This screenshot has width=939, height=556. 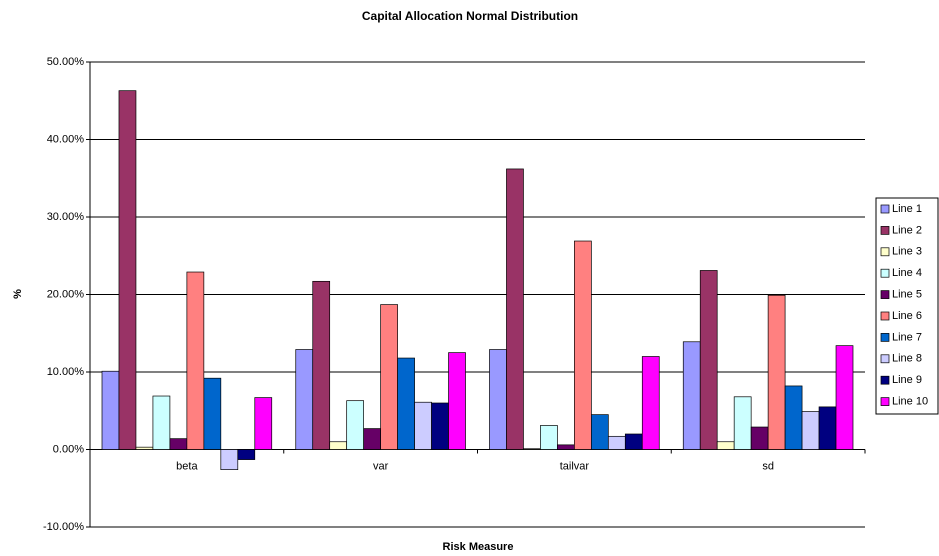 I want to click on legend-label: Line 3, so click(x=907, y=252).